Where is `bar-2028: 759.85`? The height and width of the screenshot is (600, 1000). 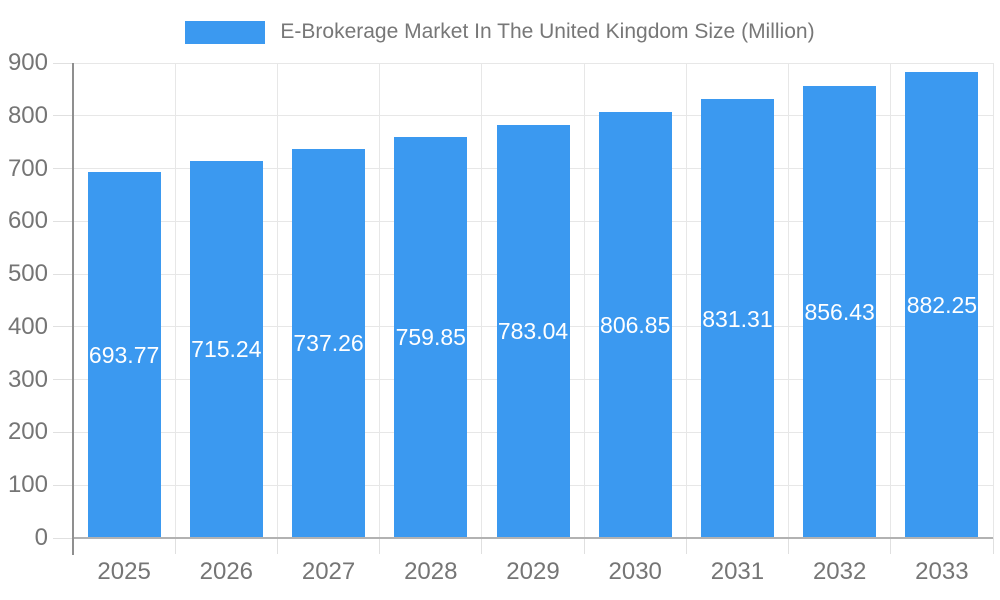 bar-2028: 759.85 is located at coordinates (431, 337).